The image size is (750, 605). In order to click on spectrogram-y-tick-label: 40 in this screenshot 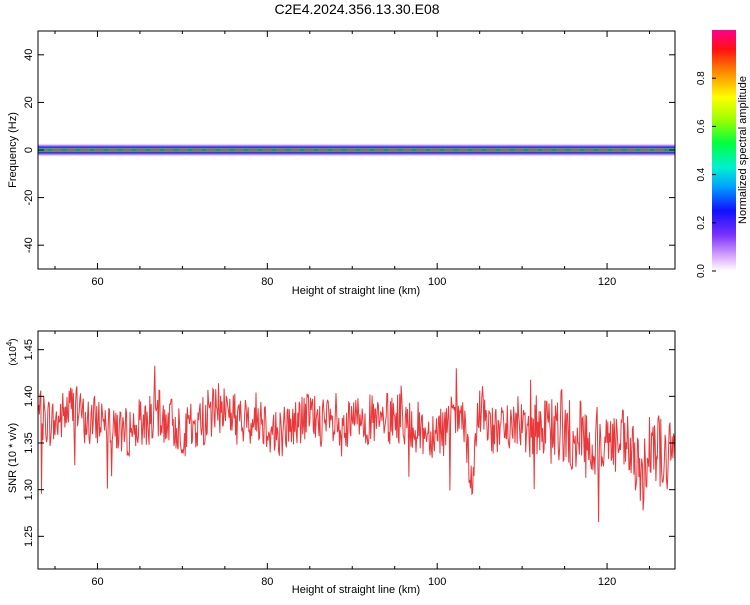, I will do `click(29, 55)`.